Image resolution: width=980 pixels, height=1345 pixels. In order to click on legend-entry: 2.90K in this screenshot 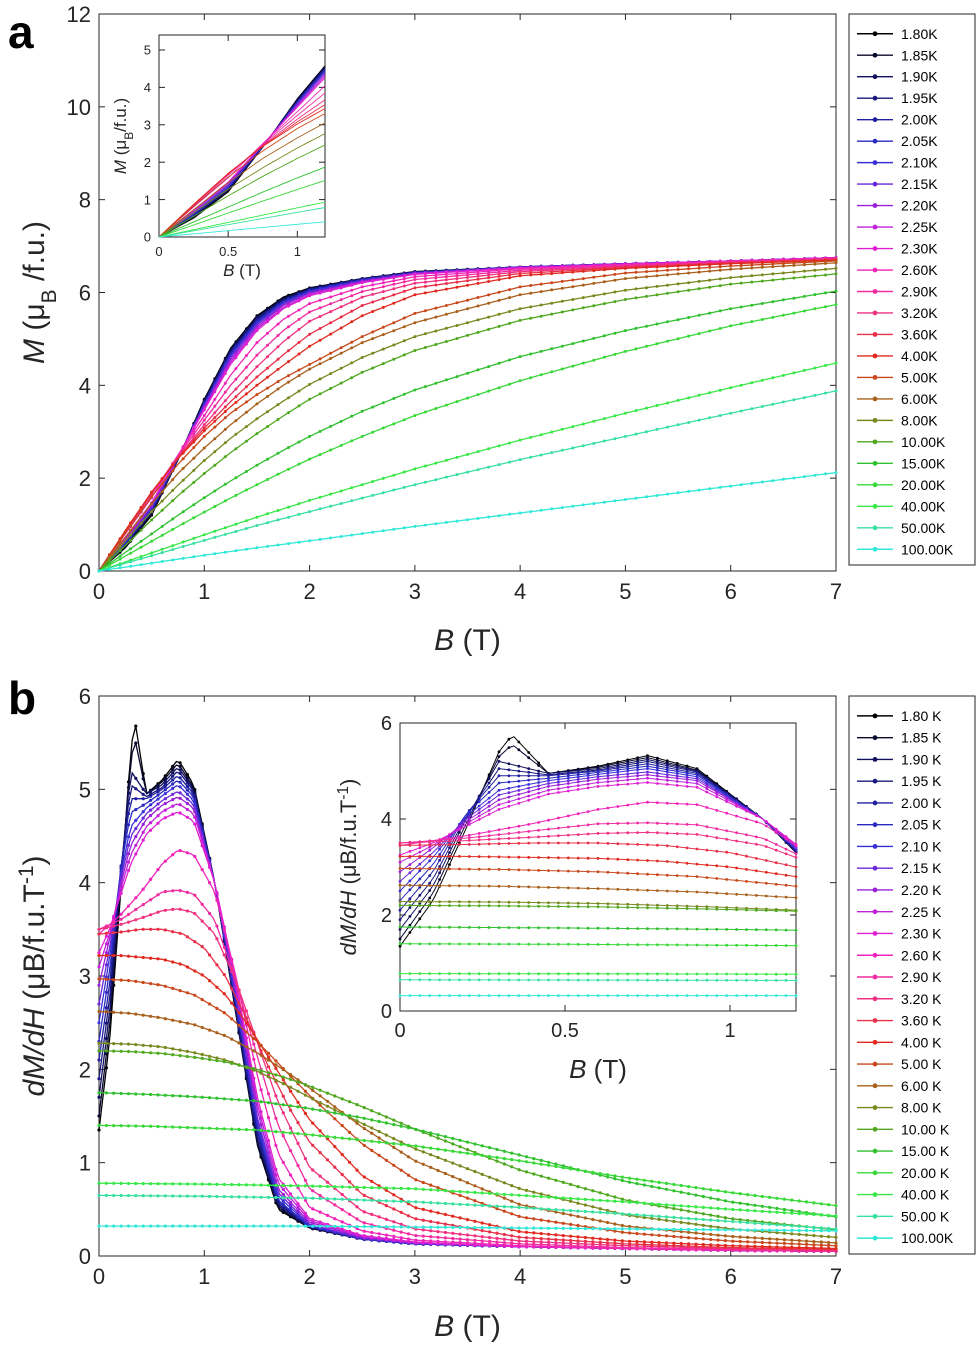, I will do `click(919, 292)`.